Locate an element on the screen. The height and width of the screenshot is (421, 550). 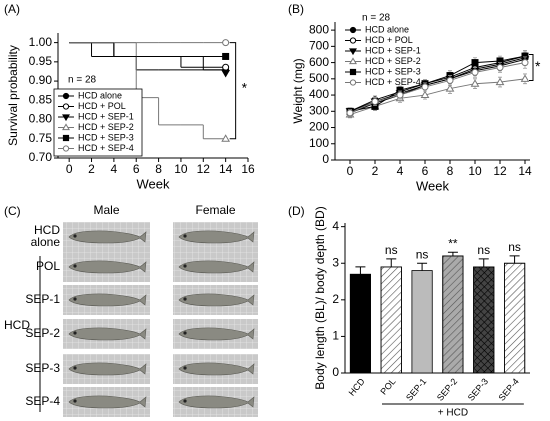
row-label: SEP-3 is located at coordinates (42, 368).